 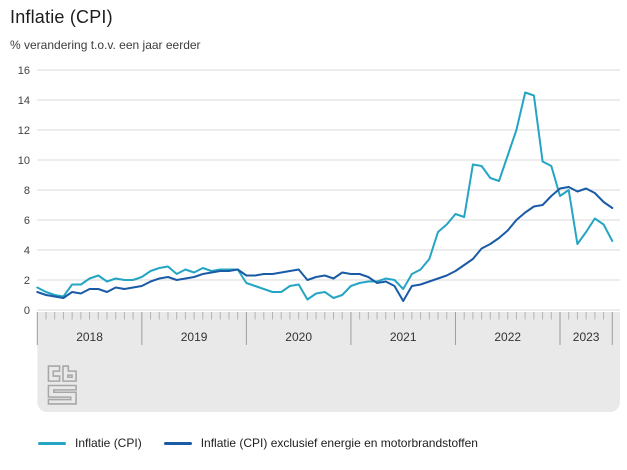 I want to click on y-axis-label: 10, so click(x=24, y=161).